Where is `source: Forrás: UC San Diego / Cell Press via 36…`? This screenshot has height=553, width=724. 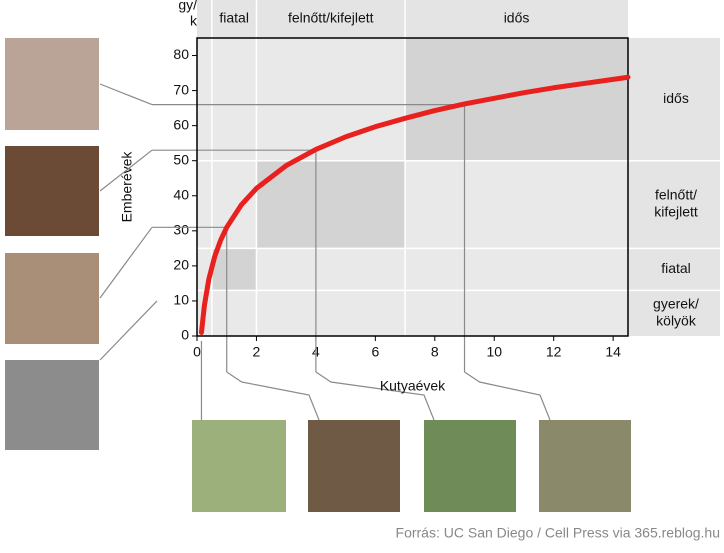
source: Forrás: UC San Diego / Cell Press via 36… is located at coordinates (558, 533).